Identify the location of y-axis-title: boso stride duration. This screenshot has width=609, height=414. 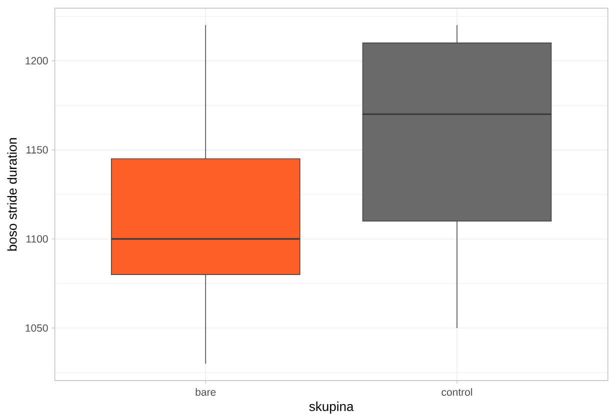
(12, 194).